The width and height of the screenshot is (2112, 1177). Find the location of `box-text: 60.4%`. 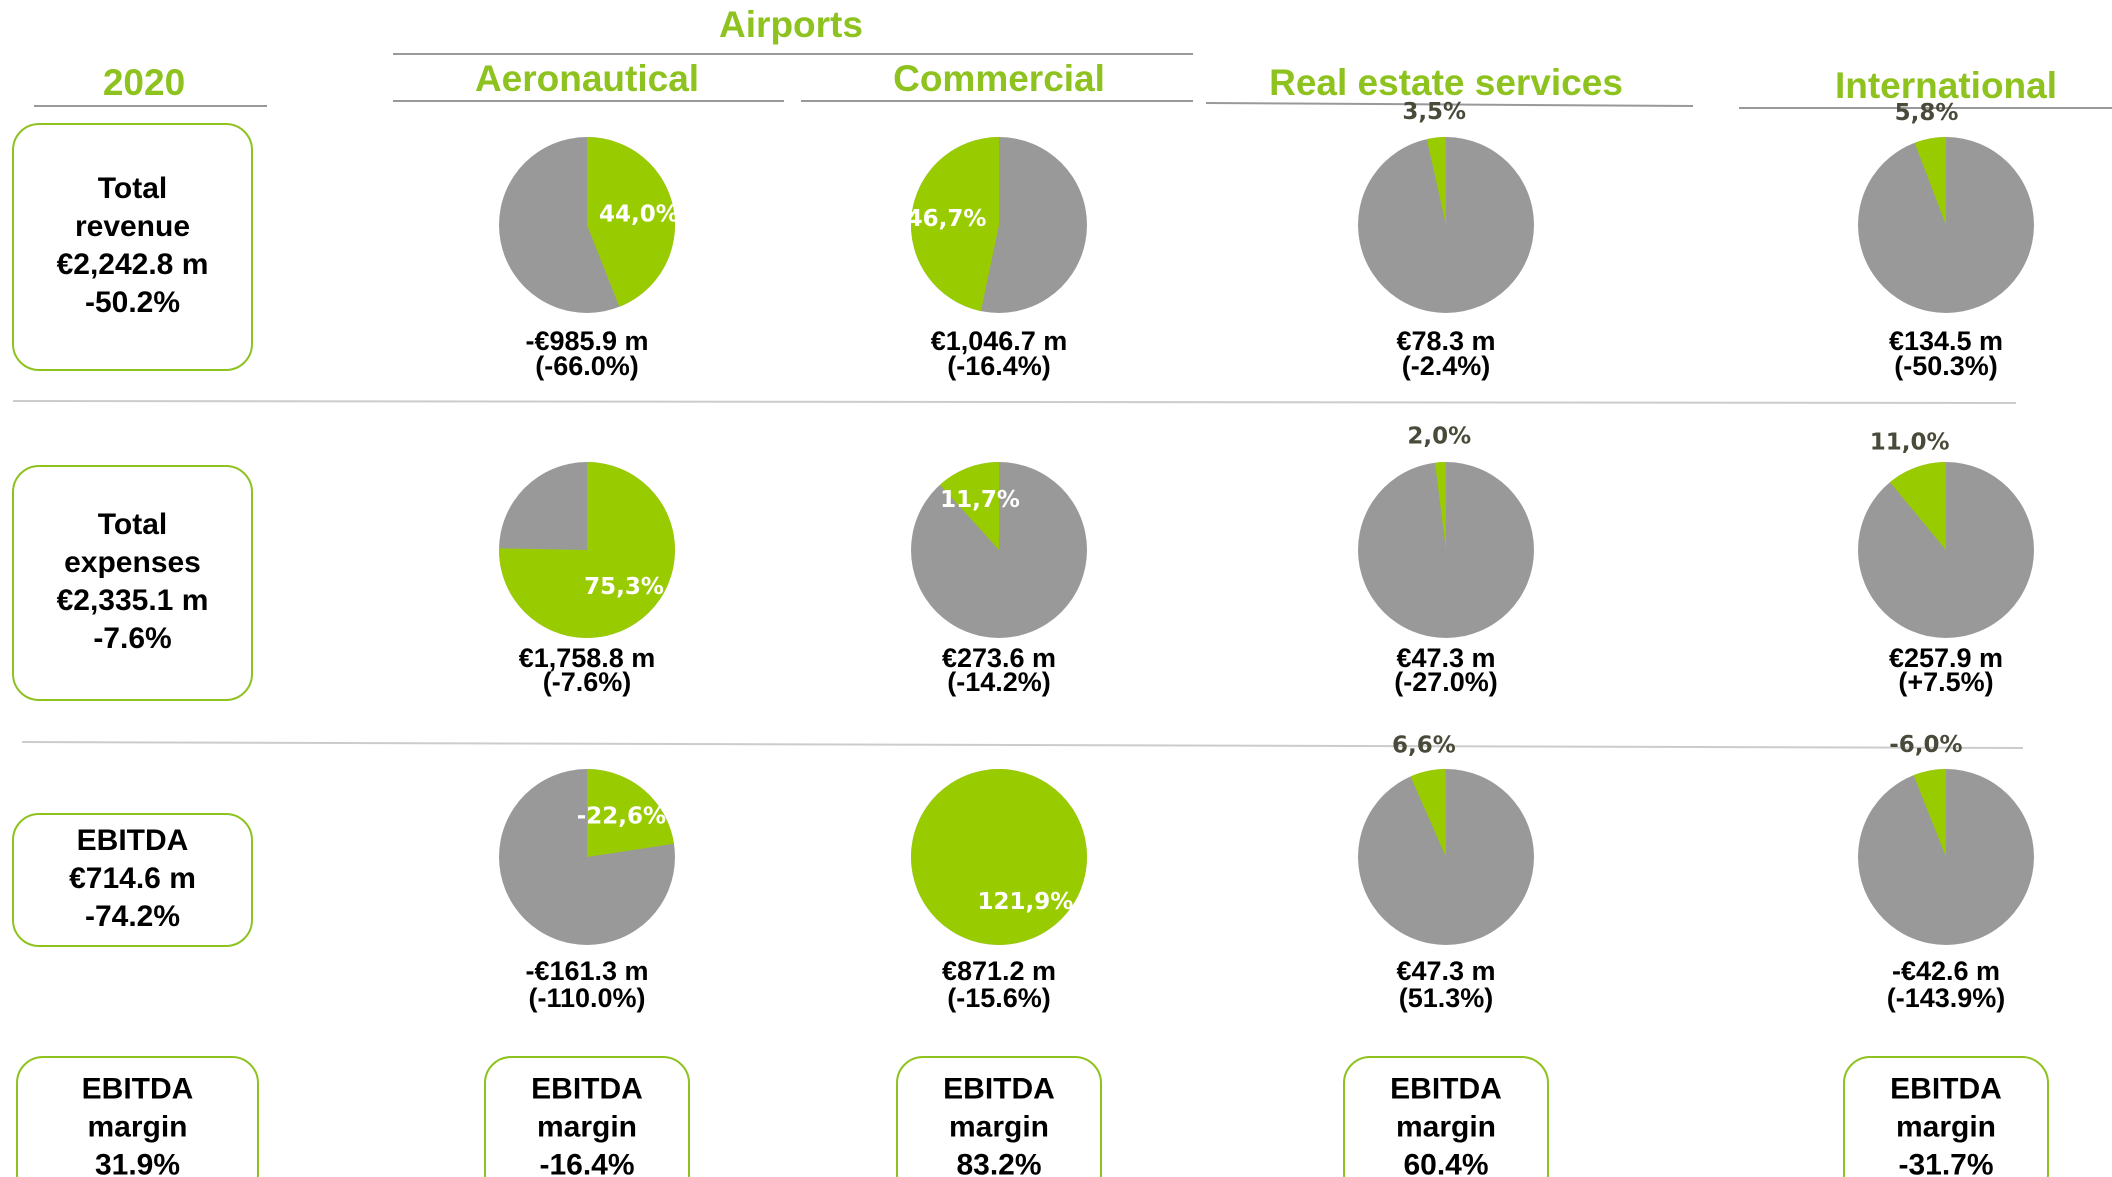

box-text: 60.4% is located at coordinates (1445, 1162).